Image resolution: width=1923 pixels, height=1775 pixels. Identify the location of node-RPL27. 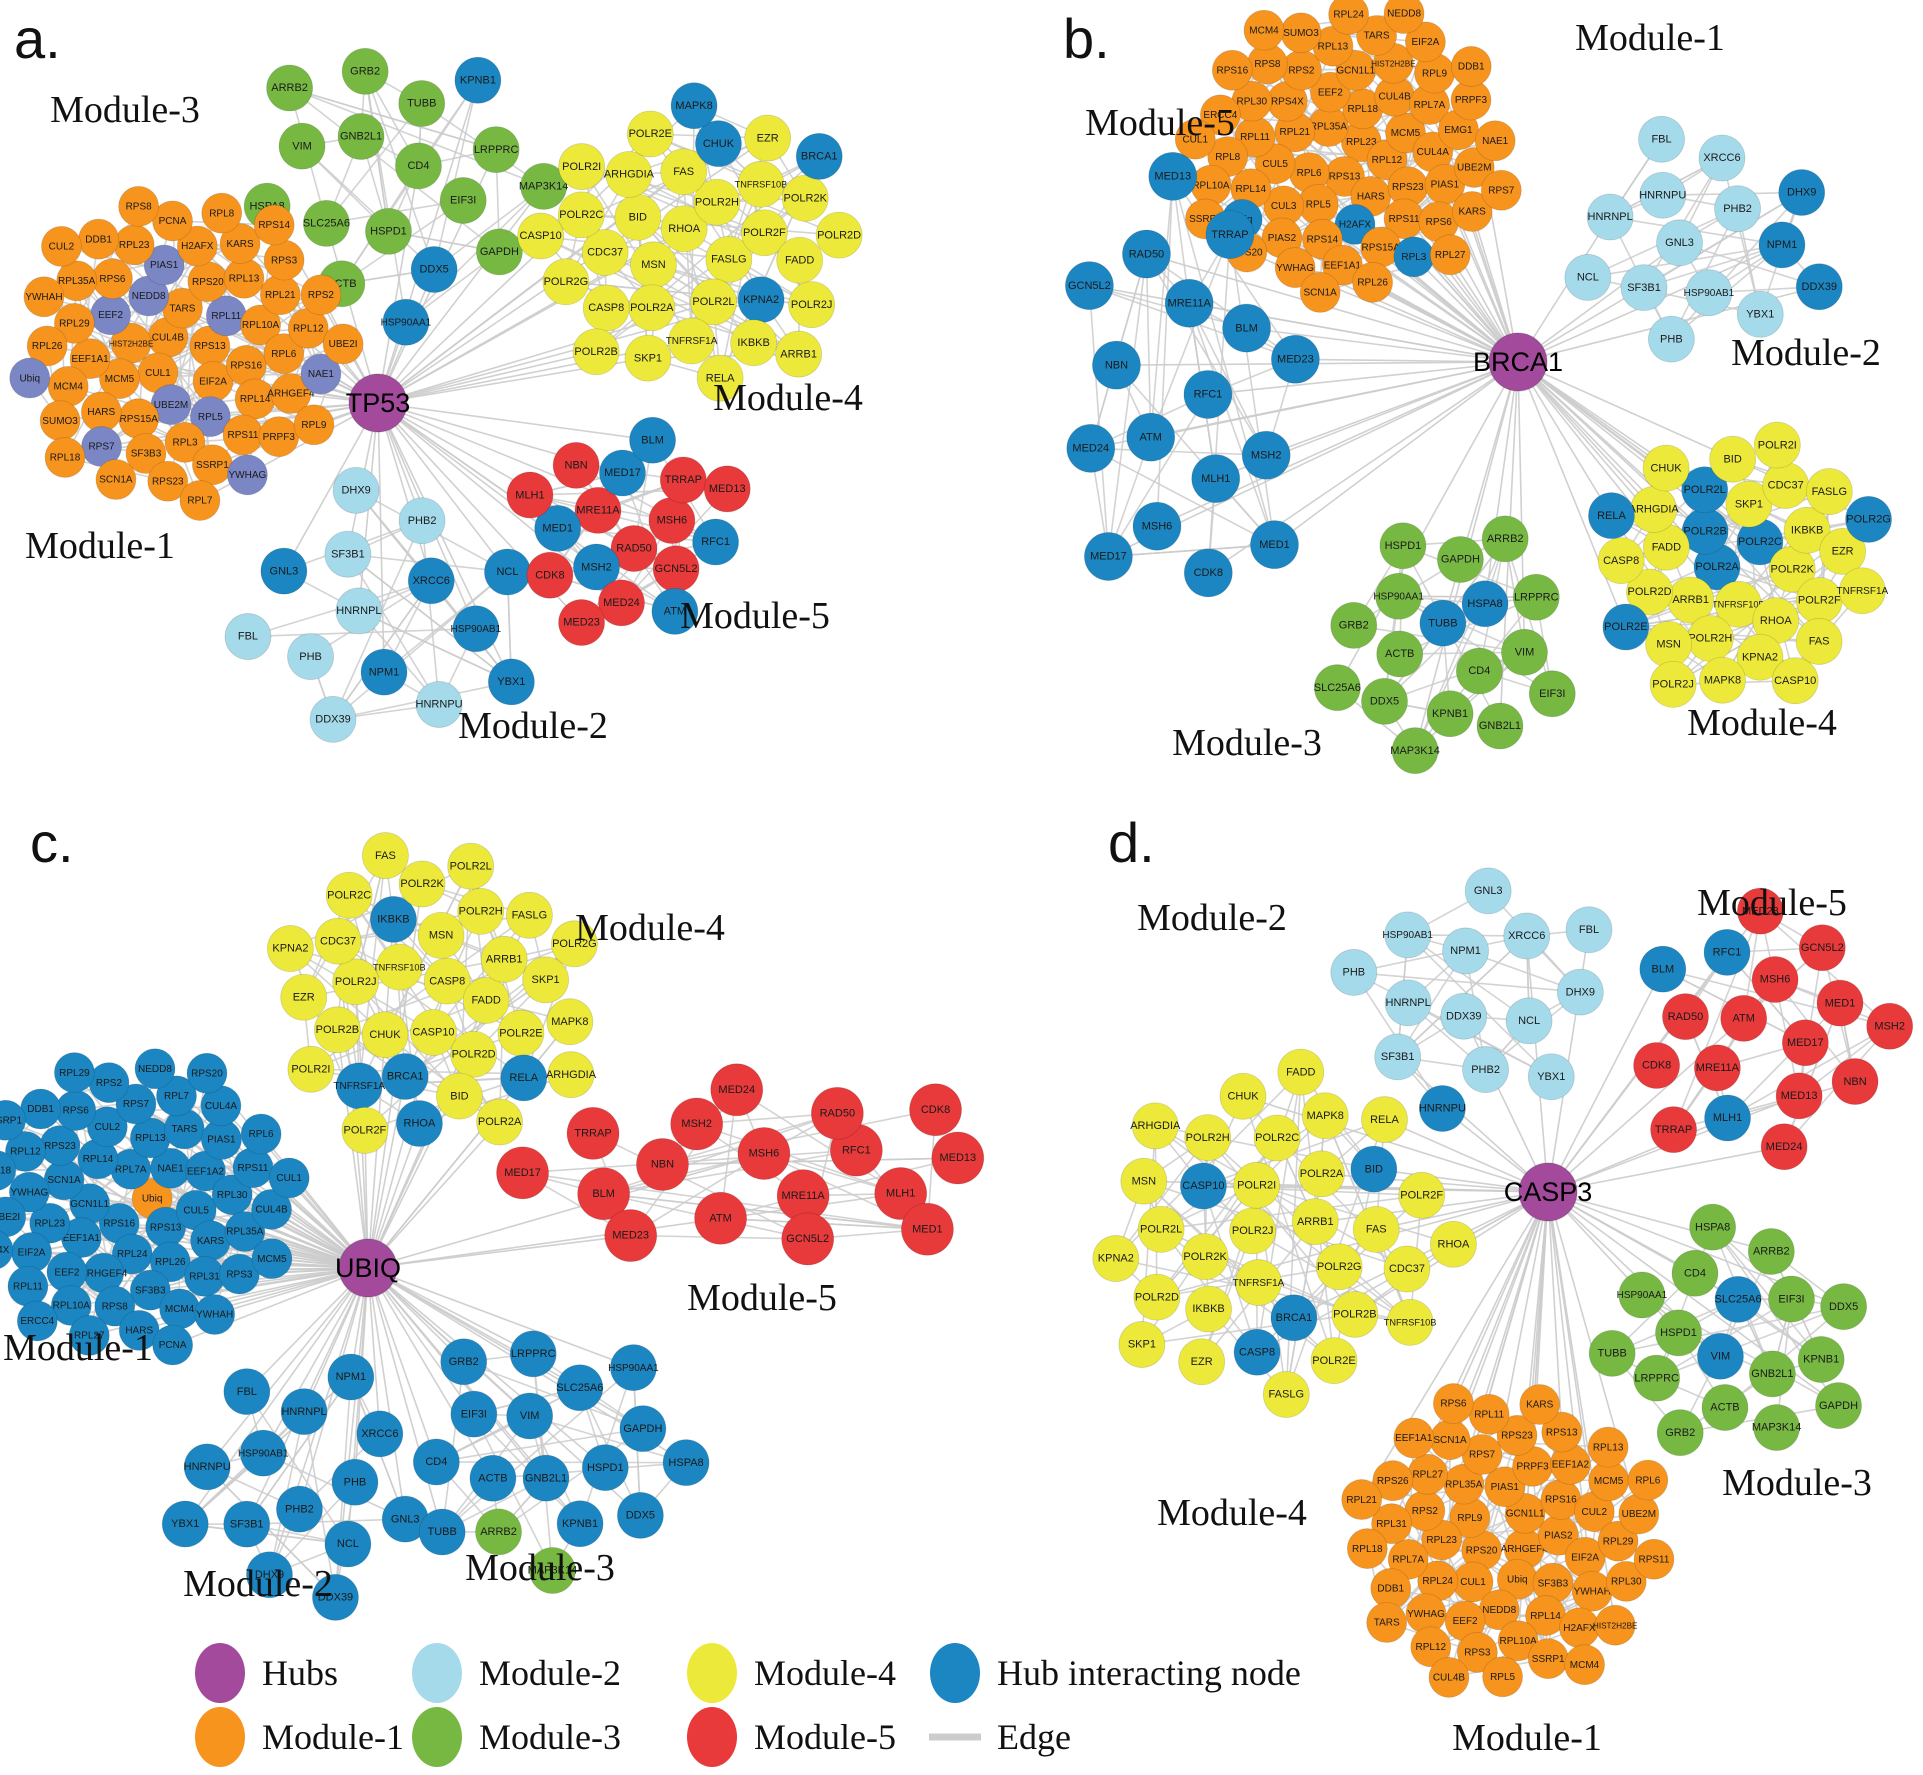
(89, 1335).